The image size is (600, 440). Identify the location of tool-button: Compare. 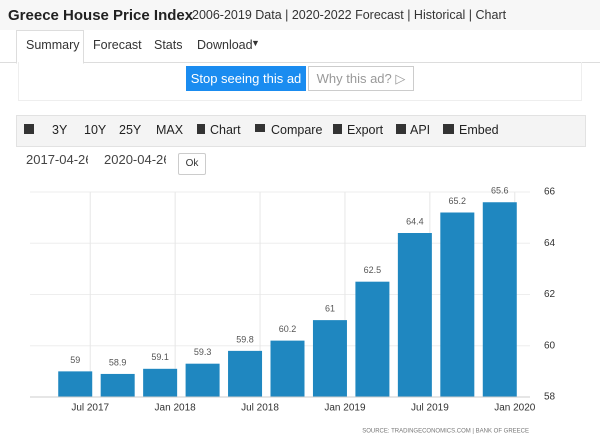
(297, 130).